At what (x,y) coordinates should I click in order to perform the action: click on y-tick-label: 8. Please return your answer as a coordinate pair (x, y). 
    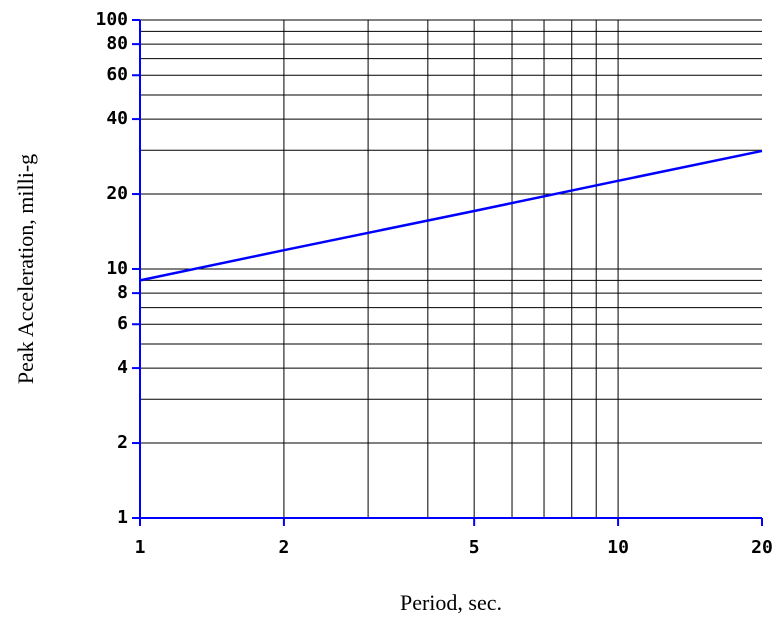
    Looking at the image, I should click on (122, 292).